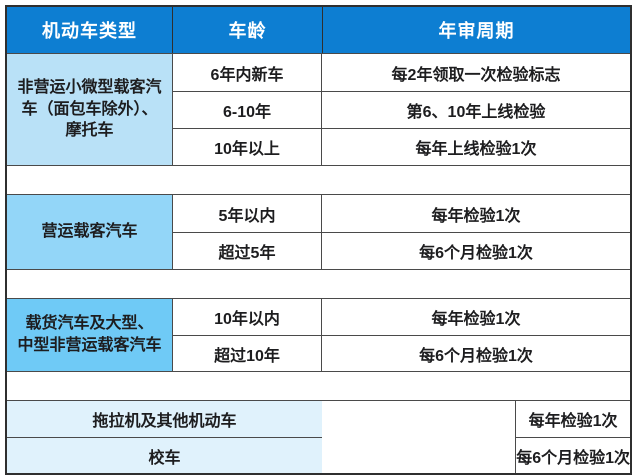 The image size is (636, 476). I want to click on category-cell-trucks-large-medium: 载货汽车及大型、 中型非营运载客汽车, so click(89, 335).